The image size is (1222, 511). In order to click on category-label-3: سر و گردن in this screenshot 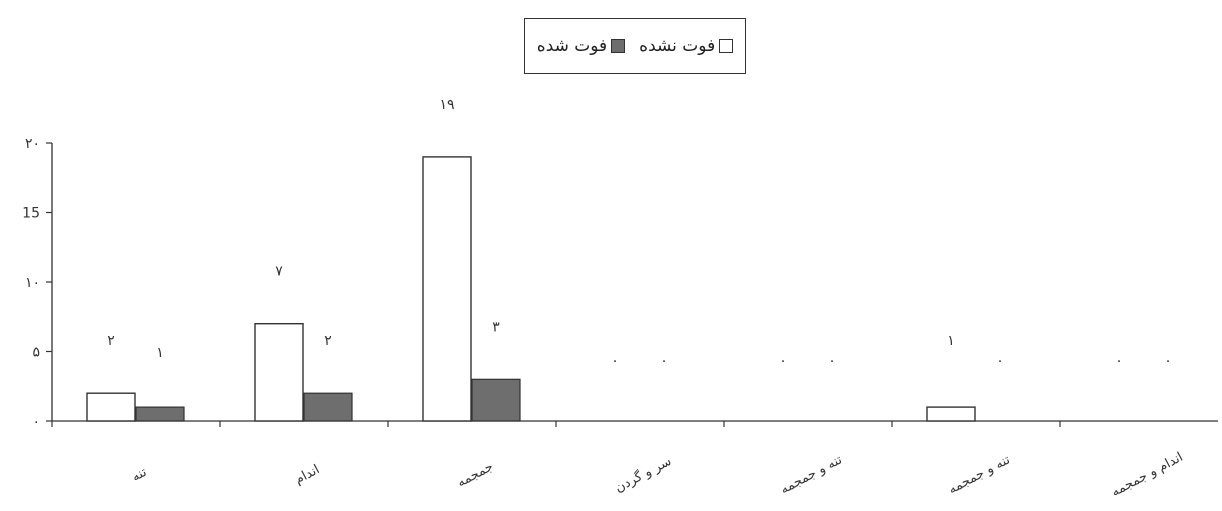, I will do `click(643, 474)`.